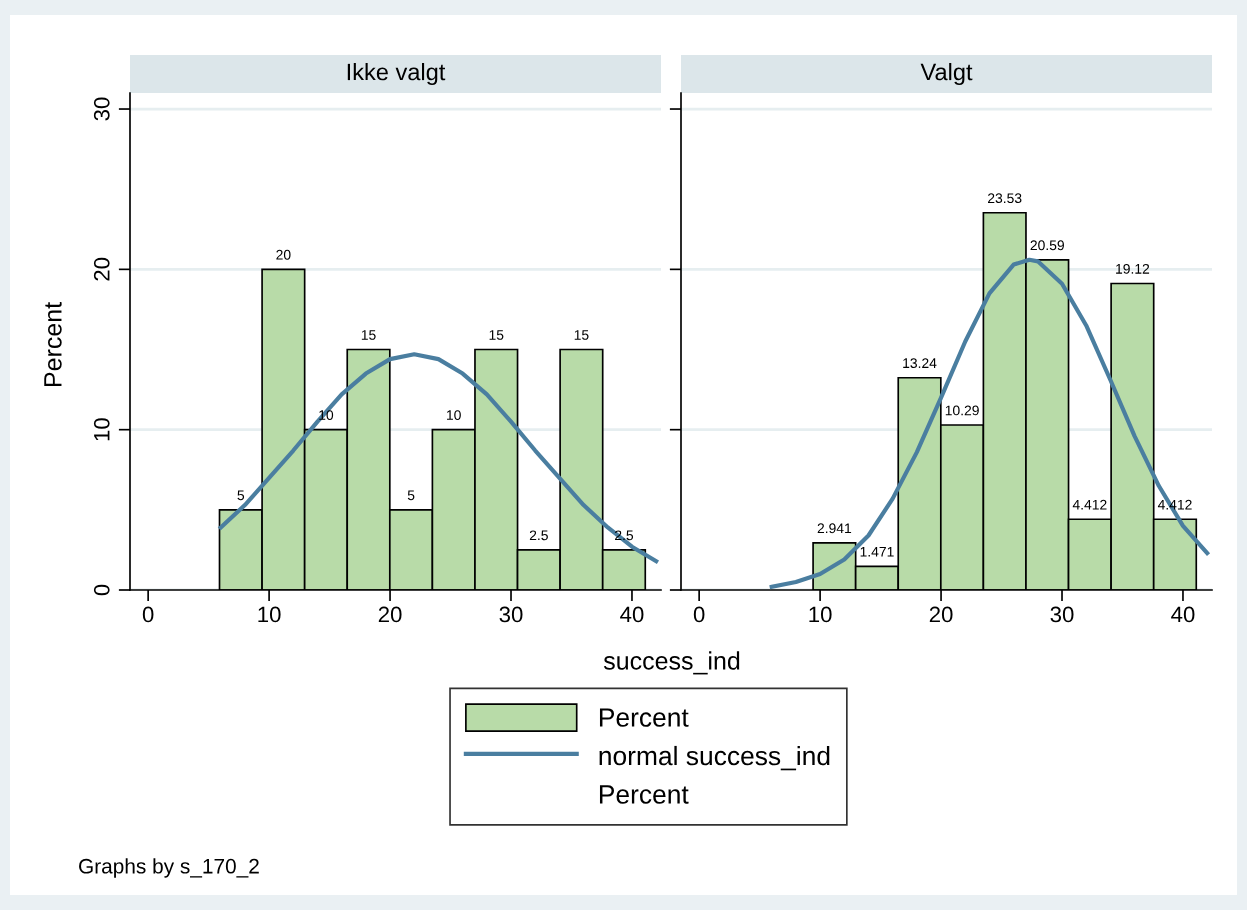  Describe the element at coordinates (920, 363) in the screenshot. I see `data-label: 13.24` at that location.